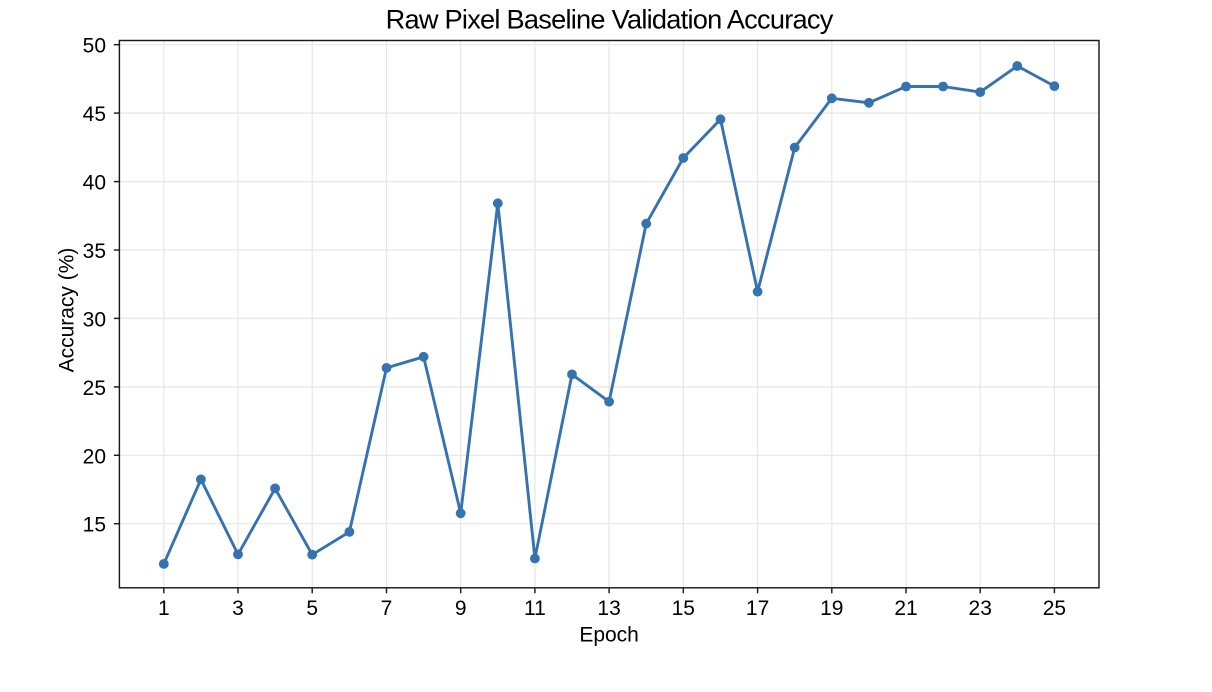 The image size is (1212, 692). What do you see at coordinates (980, 608) in the screenshot?
I see `svg-text: 23` at bounding box center [980, 608].